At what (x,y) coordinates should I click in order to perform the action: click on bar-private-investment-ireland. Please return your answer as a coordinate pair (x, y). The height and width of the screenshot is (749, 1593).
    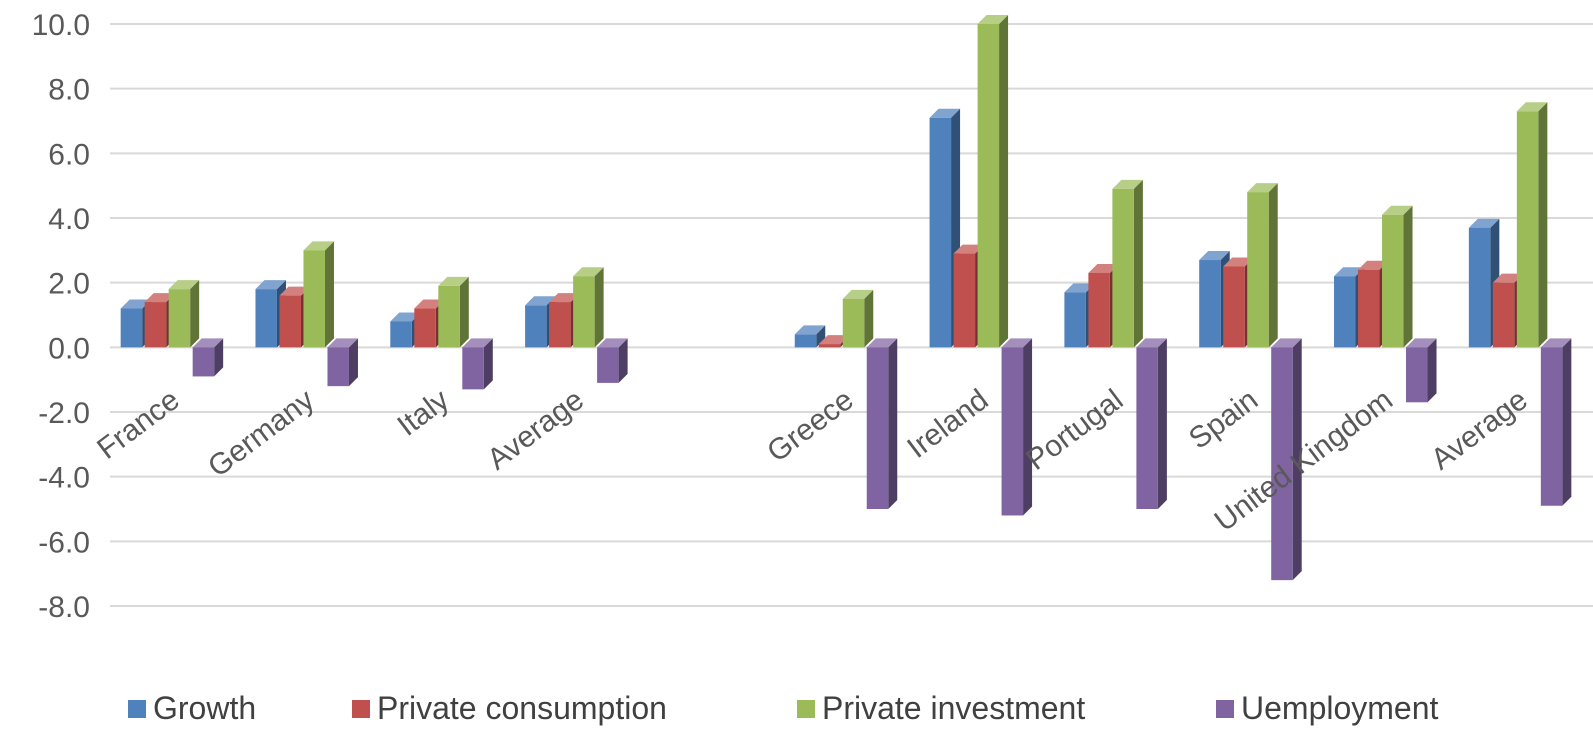
    Looking at the image, I should click on (993, 181).